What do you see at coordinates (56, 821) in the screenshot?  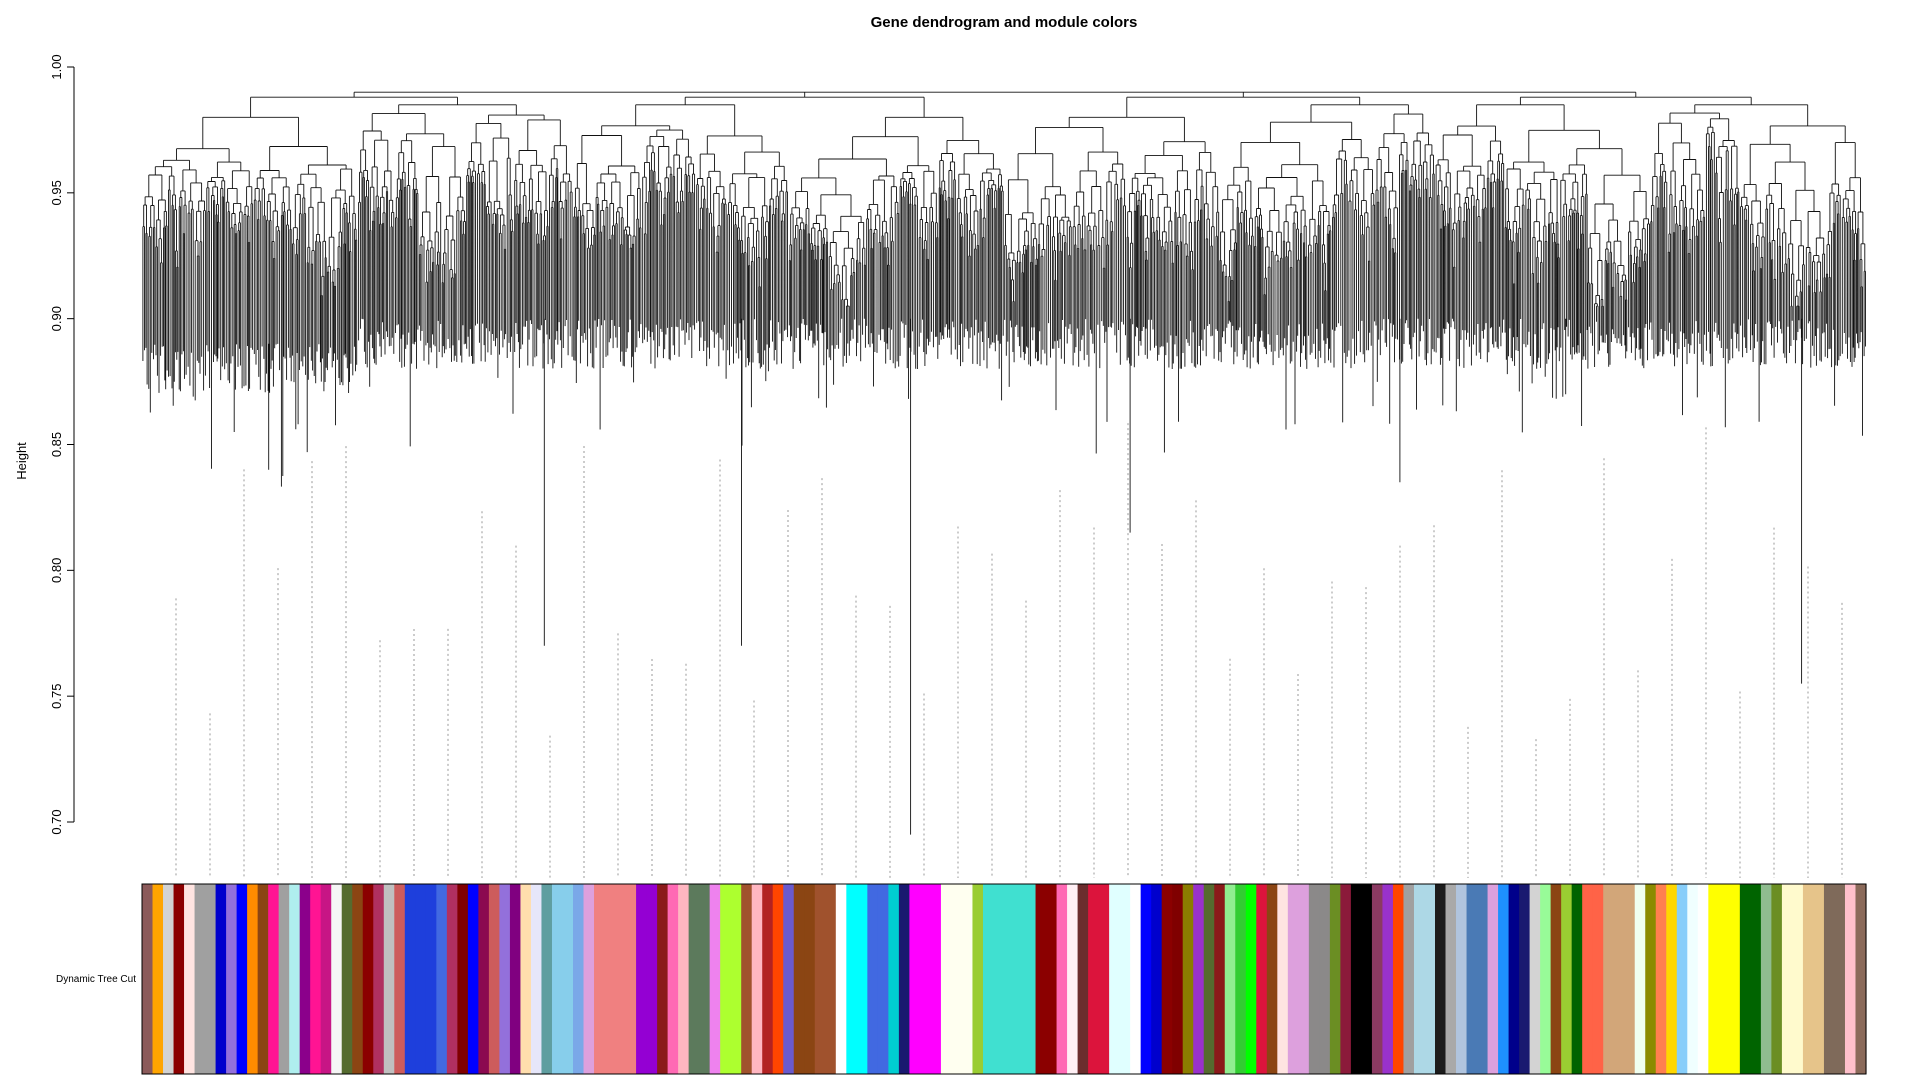 I see `y-tick-label: 0.70` at bounding box center [56, 821].